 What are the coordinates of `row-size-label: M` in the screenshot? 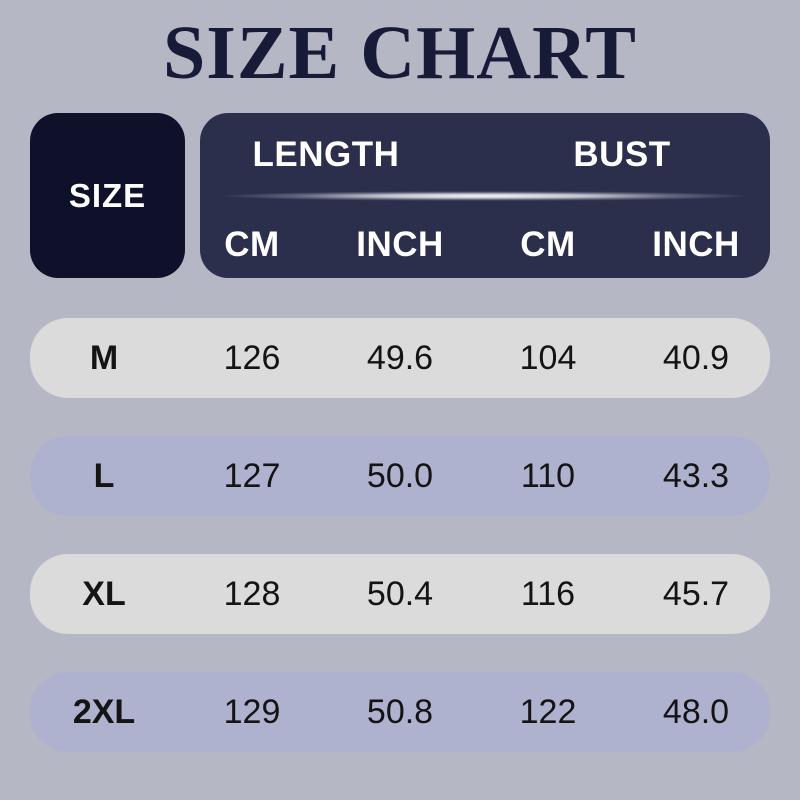 It's located at (104, 357).